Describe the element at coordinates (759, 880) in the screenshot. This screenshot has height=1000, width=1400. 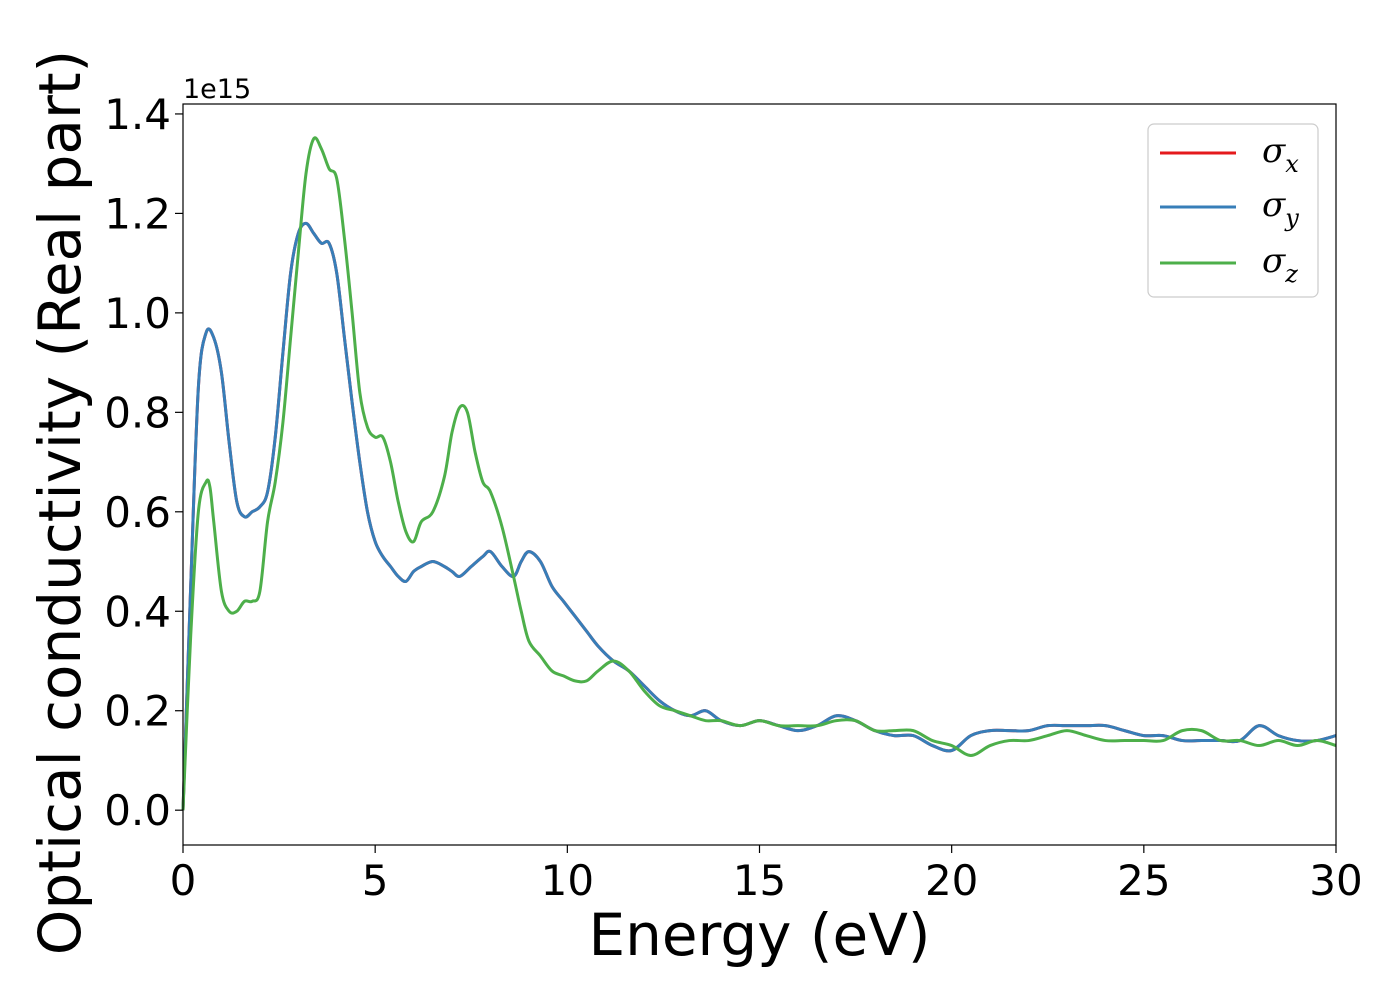
I see `x-tick-label: 15` at that location.